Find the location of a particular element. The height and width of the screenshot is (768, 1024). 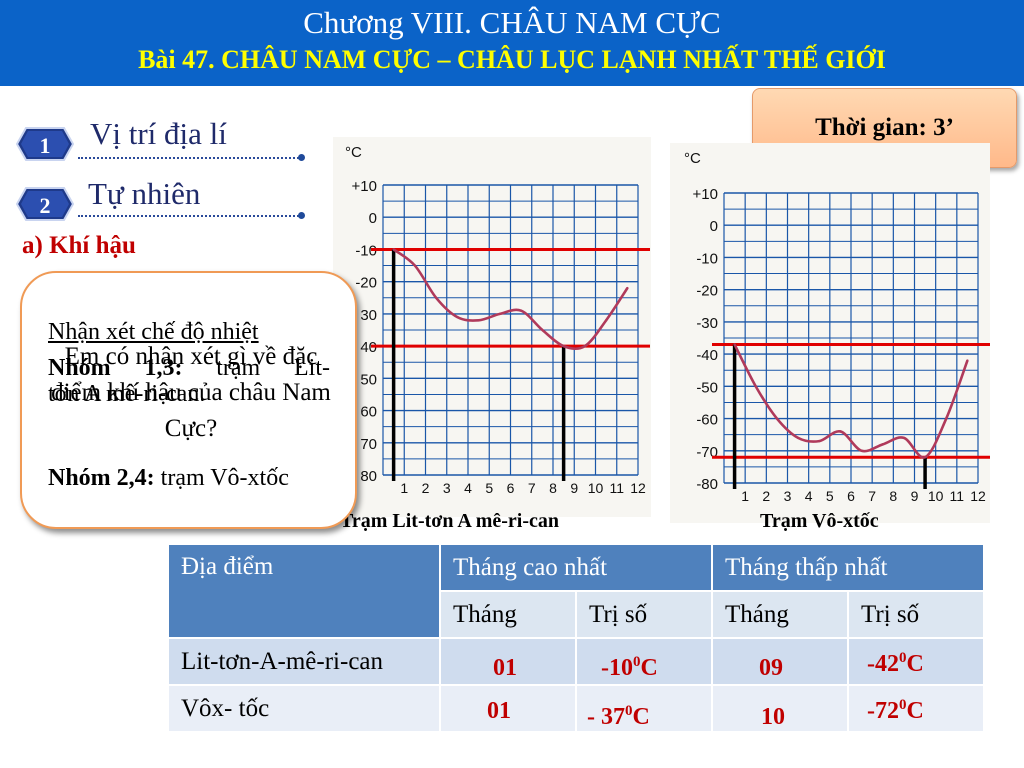

row-location: Vôx- tốc is located at coordinates (304, 708).